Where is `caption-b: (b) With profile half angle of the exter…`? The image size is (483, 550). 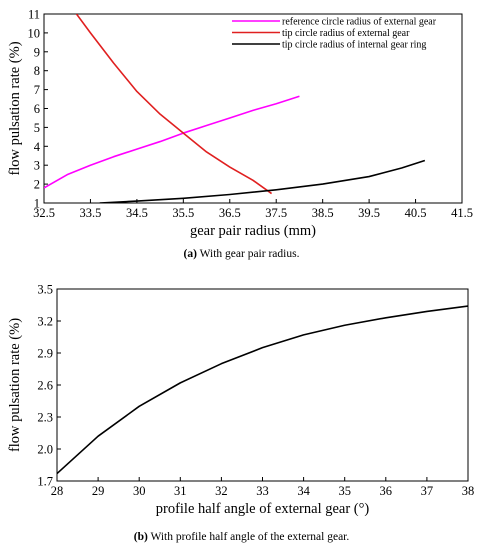 caption-b: (b) With profile half angle of the exter… is located at coordinates (241, 537).